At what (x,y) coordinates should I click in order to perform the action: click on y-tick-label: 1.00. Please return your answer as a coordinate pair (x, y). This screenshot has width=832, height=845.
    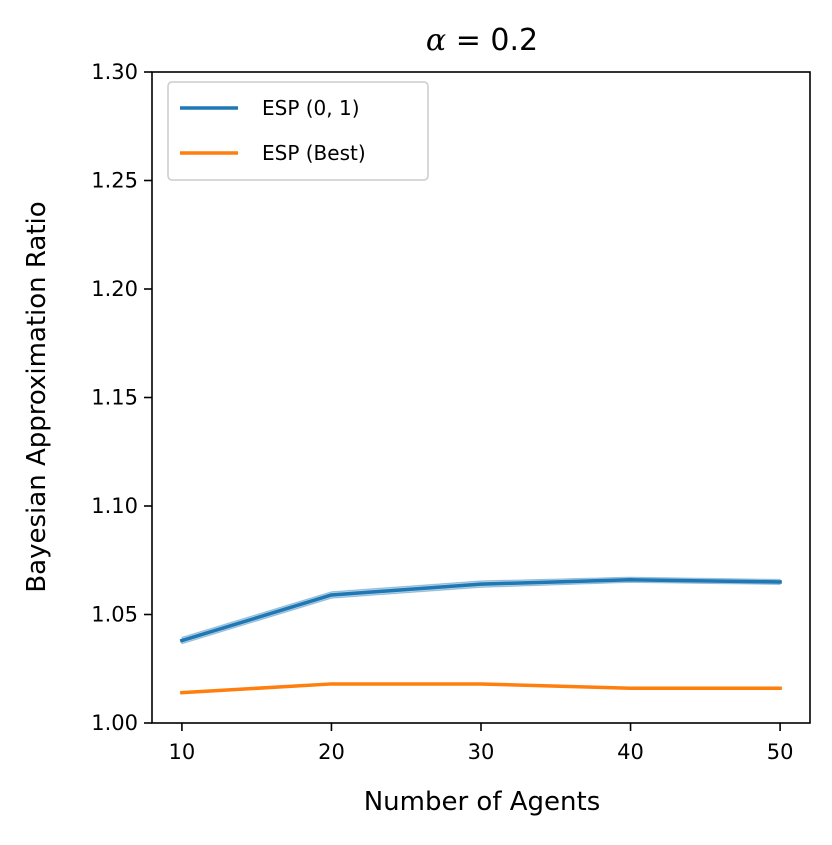
    Looking at the image, I should click on (114, 723).